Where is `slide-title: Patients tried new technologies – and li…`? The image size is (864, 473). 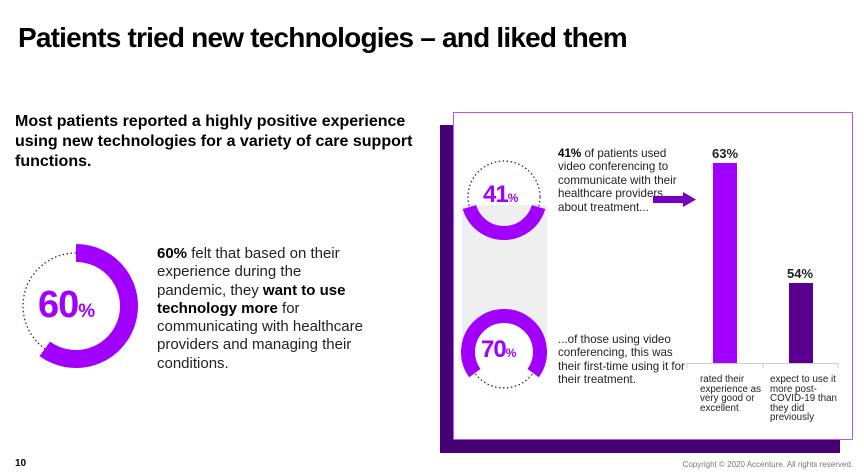
slide-title: Patients tried new technologies – and li… is located at coordinates (323, 37).